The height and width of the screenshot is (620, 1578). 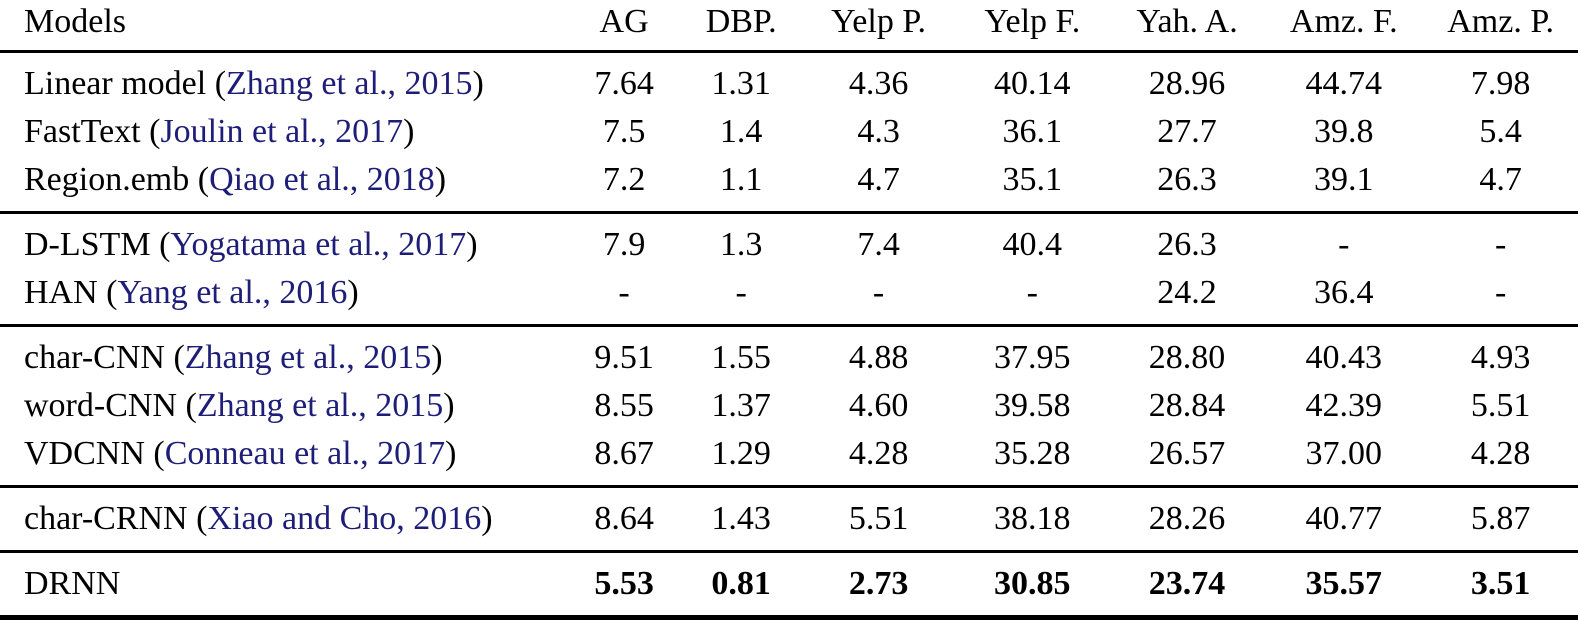 I want to click on value-cell: 42.39, so click(x=1344, y=405).